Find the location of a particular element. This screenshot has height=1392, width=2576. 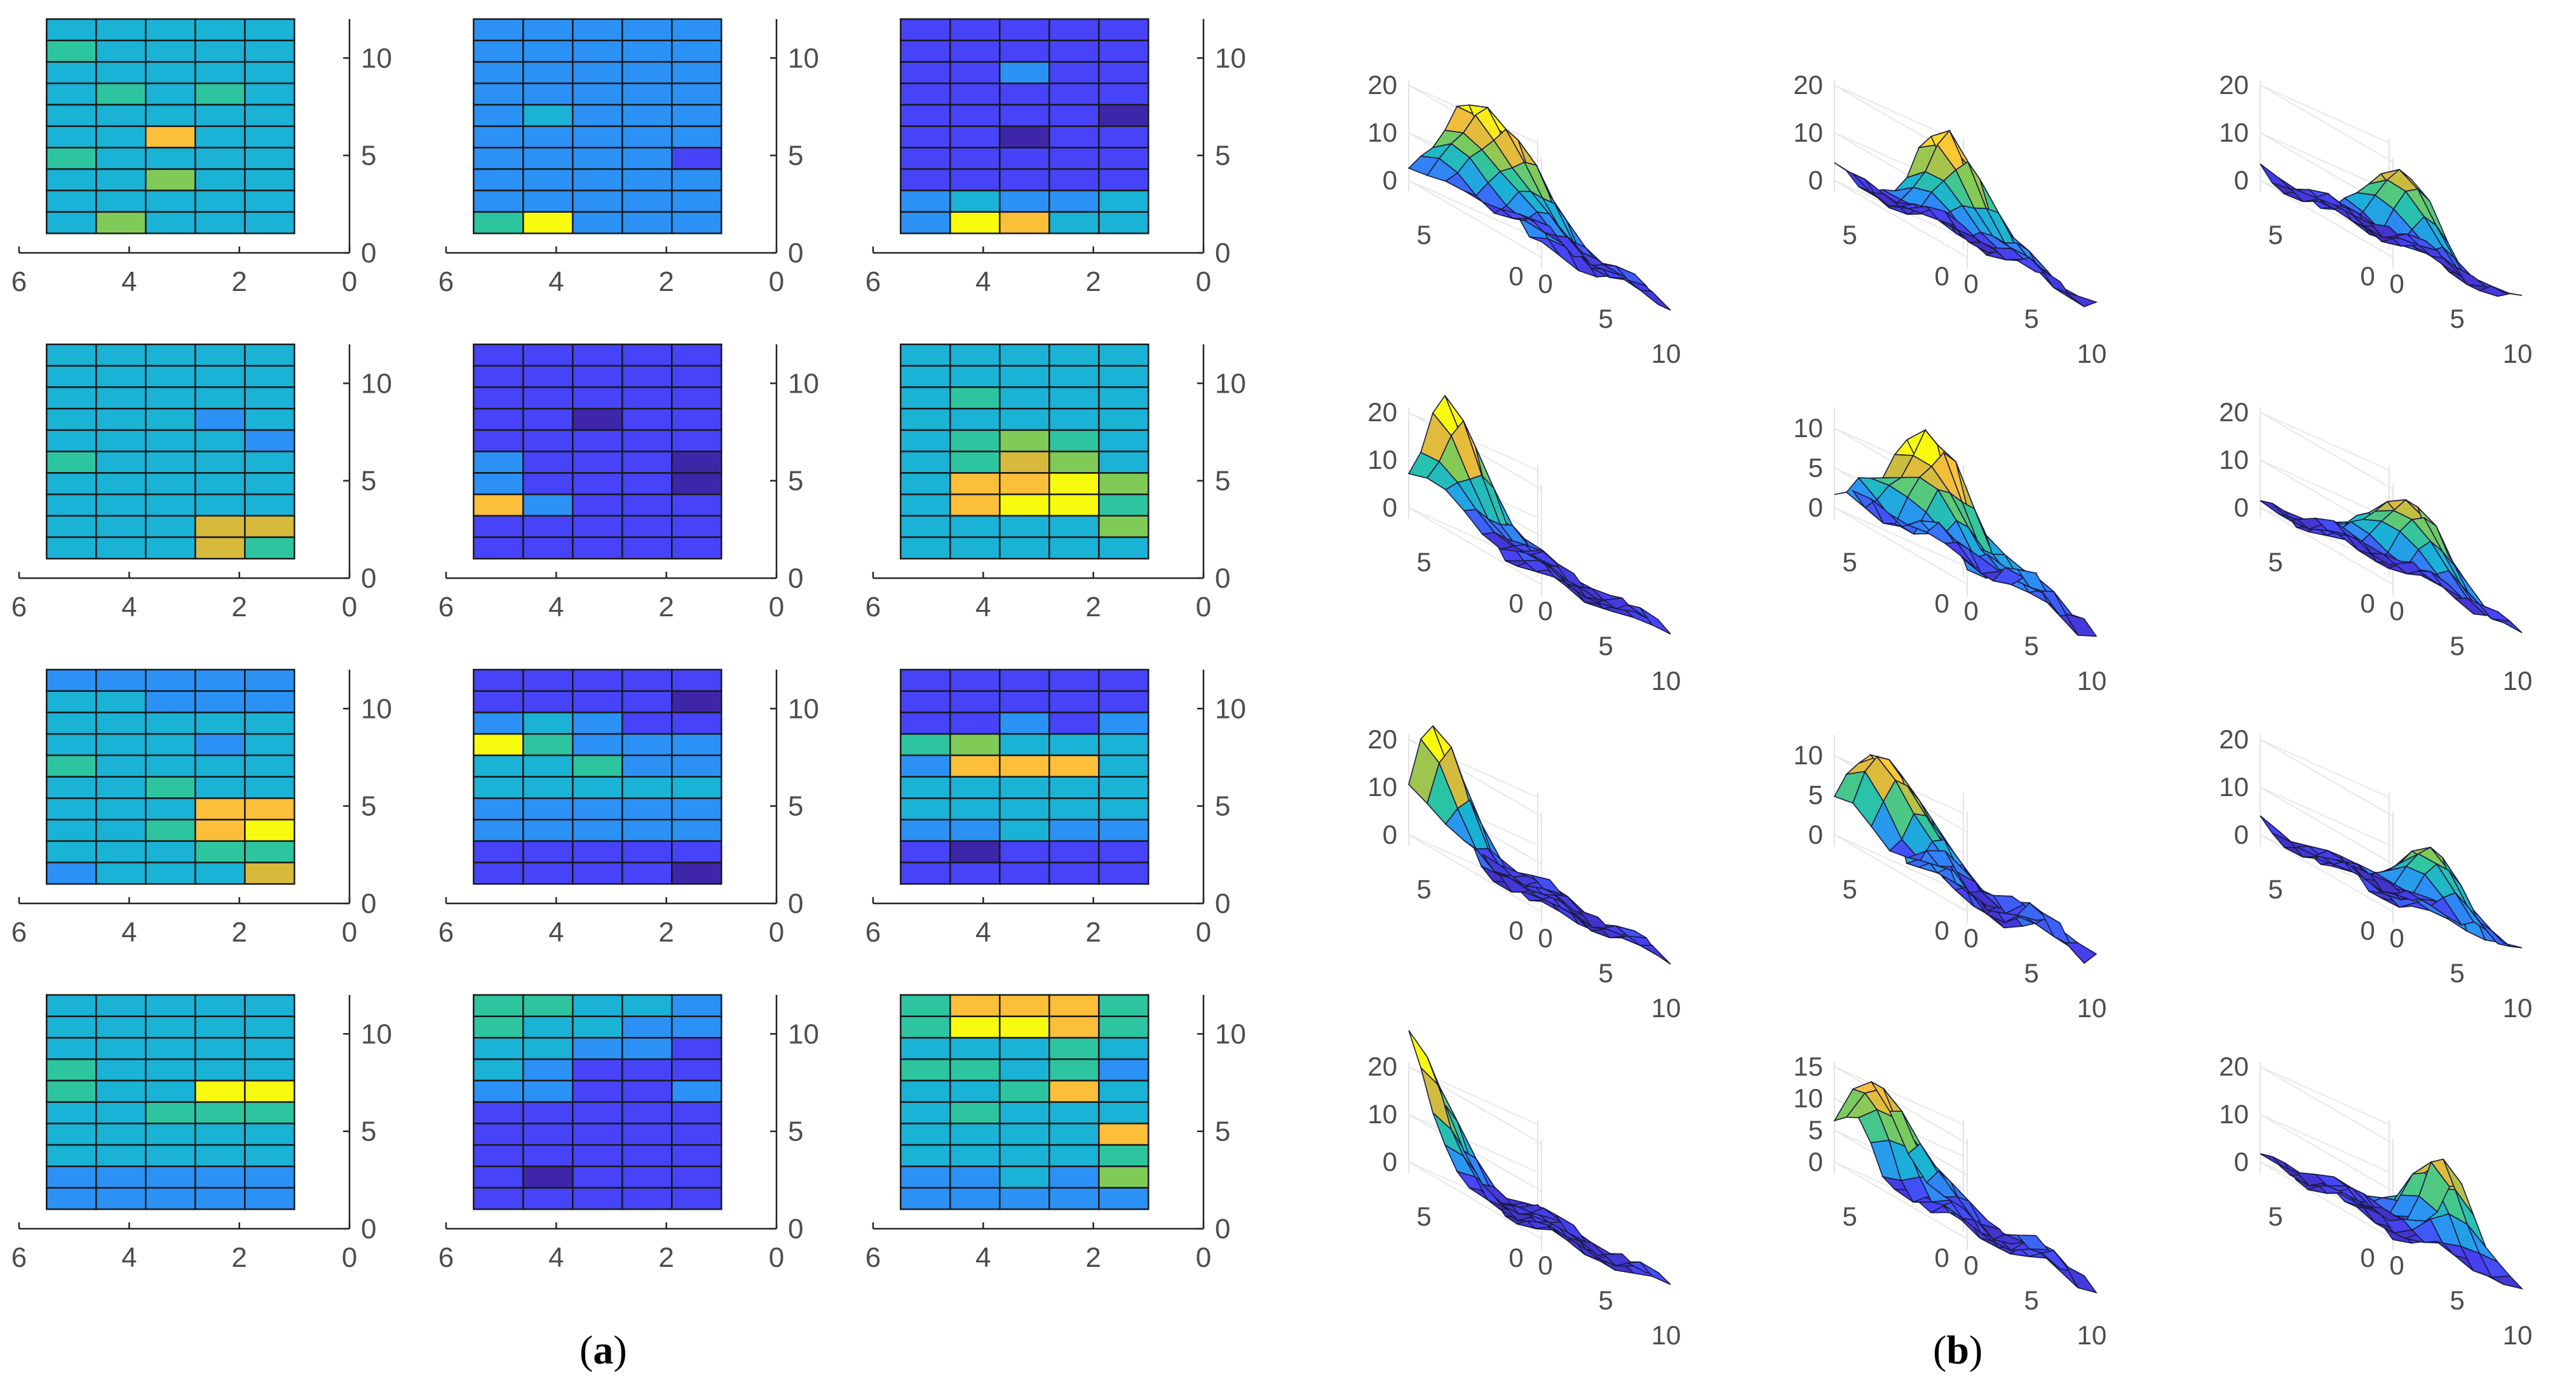

heatmap-panel-11: 6 4 2 00 5 10 is located at coordinates (628, 1133).